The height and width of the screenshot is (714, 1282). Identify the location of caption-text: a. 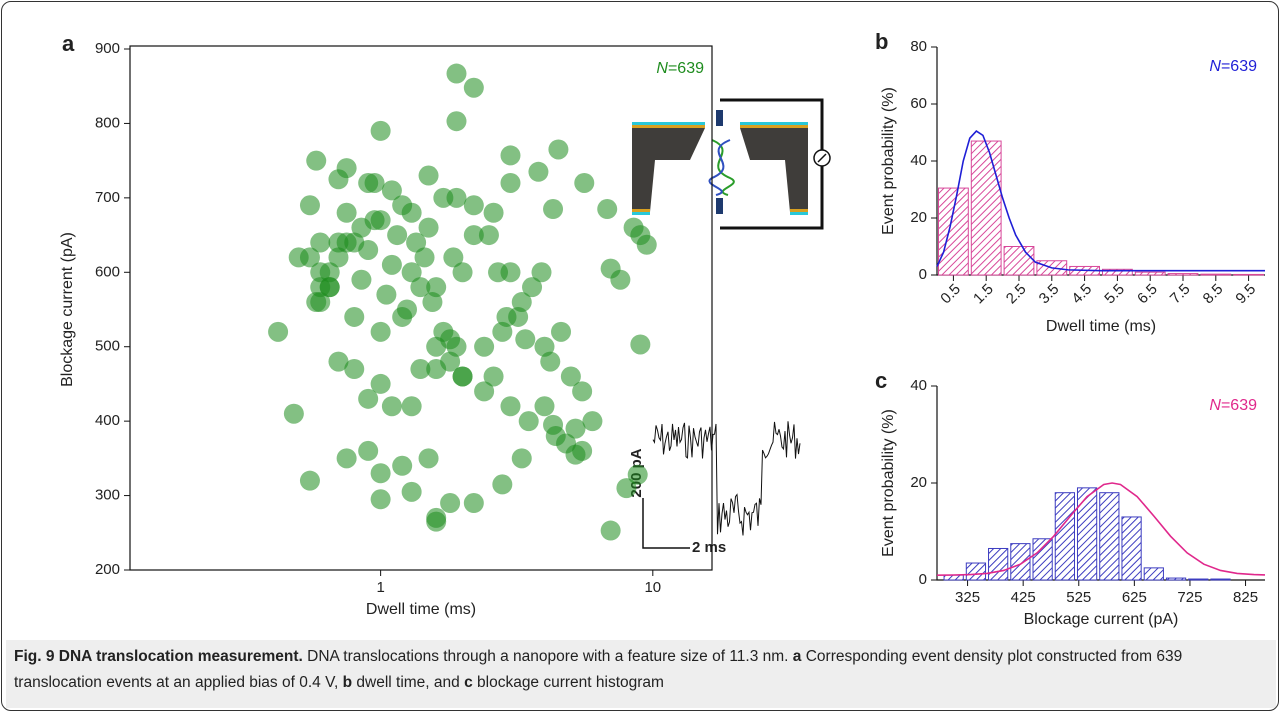
(797, 656).